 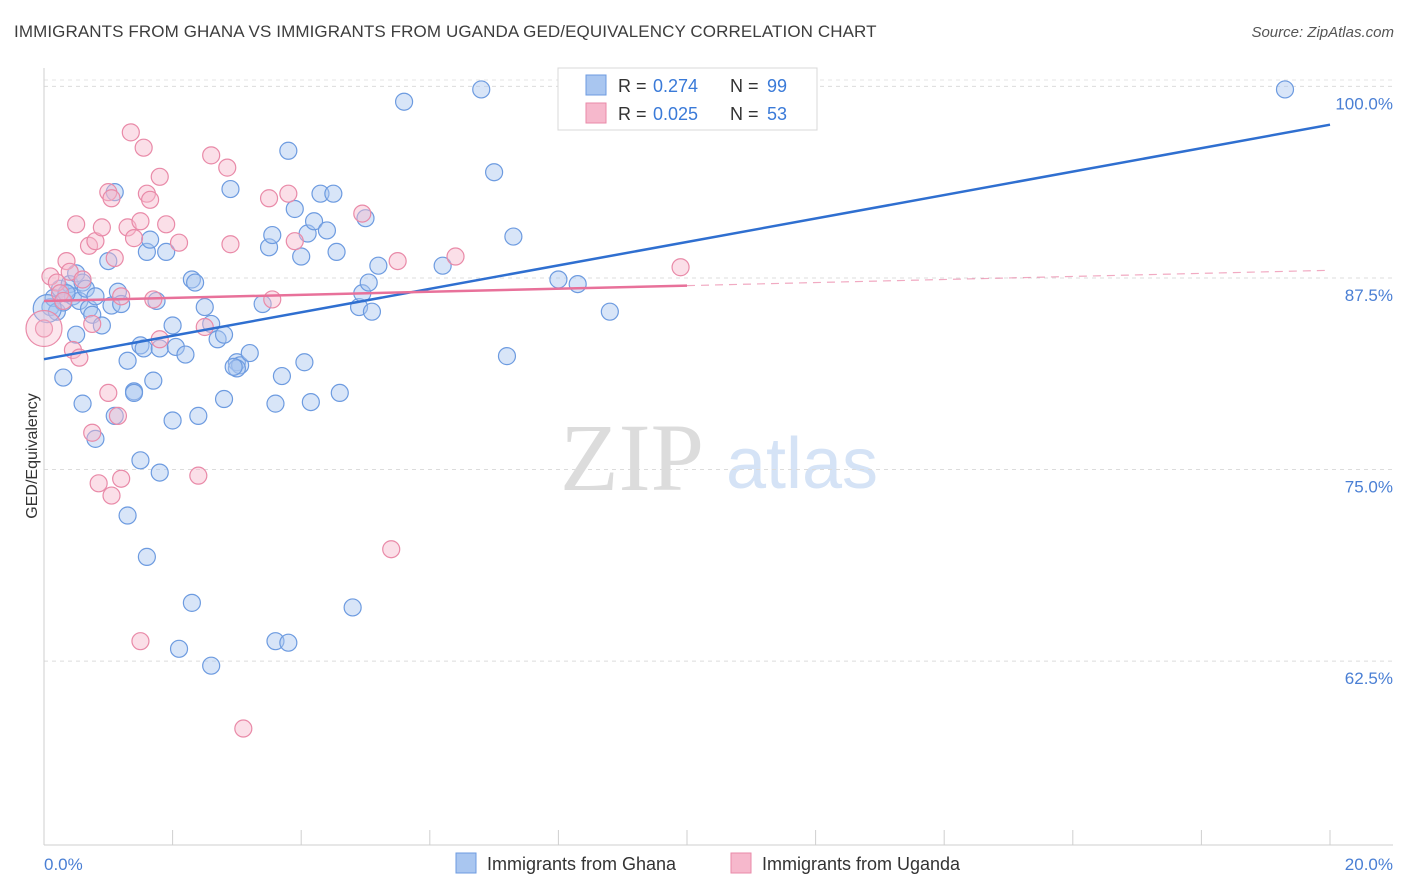 What do you see at coordinates (63, 864) in the screenshot?
I see `x-tick-label-min: 0.0%` at bounding box center [63, 864].